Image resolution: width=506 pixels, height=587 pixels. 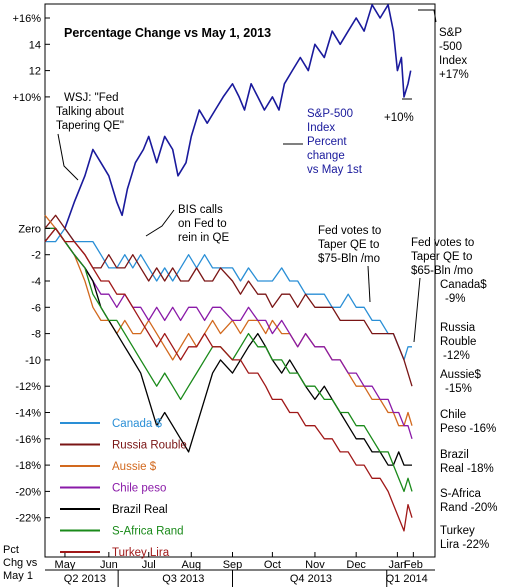 What do you see at coordinates (458, 389) in the screenshot?
I see `aussie-line-2: -15%` at bounding box center [458, 389].